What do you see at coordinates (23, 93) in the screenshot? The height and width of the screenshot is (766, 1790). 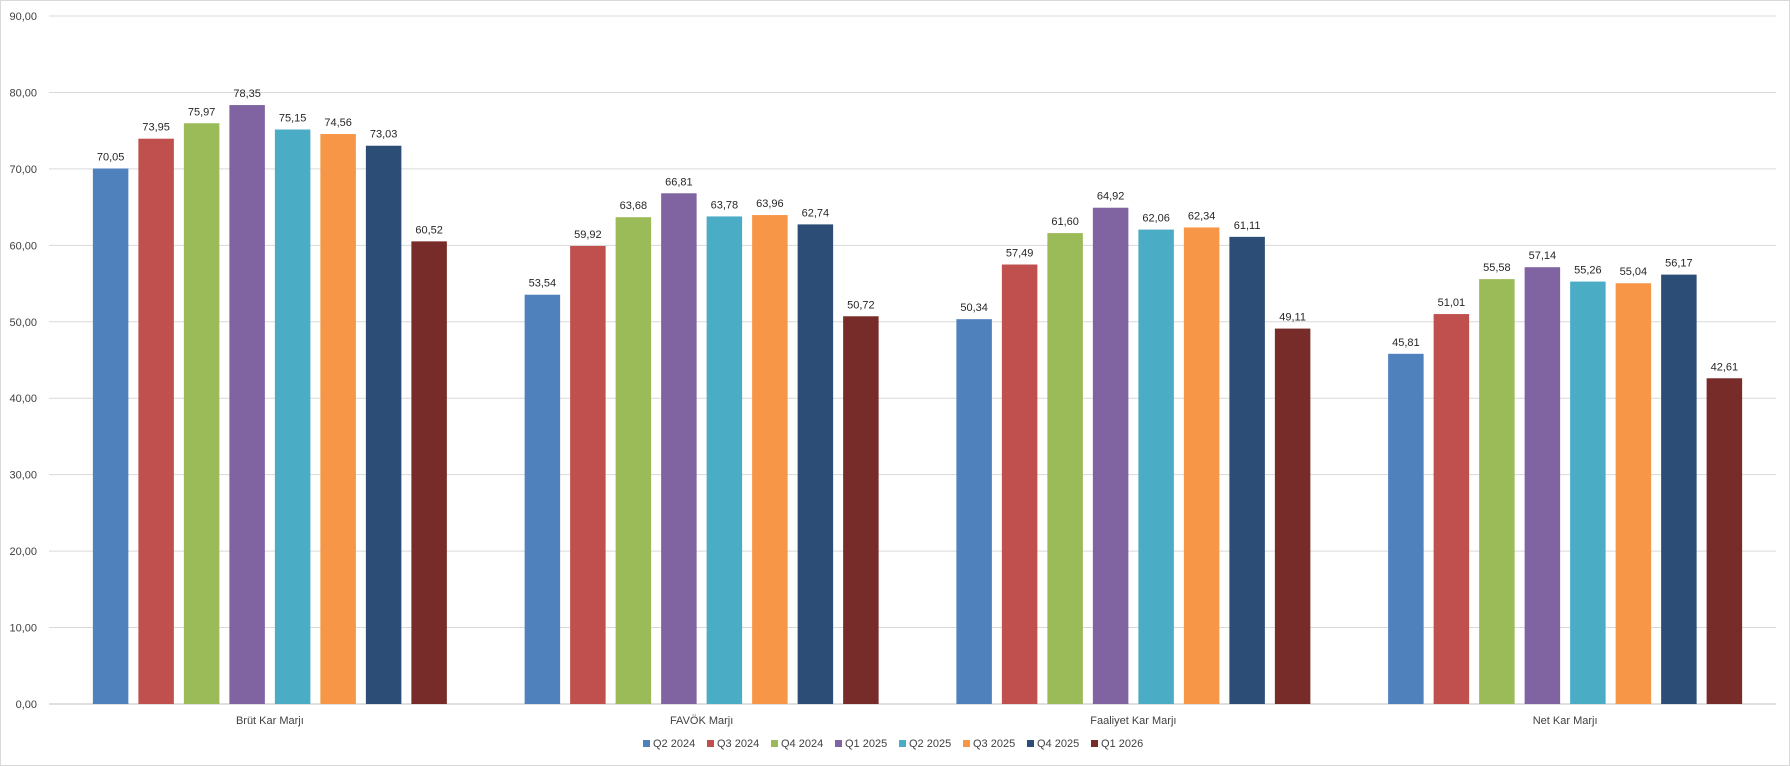 I see `y-tick-label: 80,00` at bounding box center [23, 93].